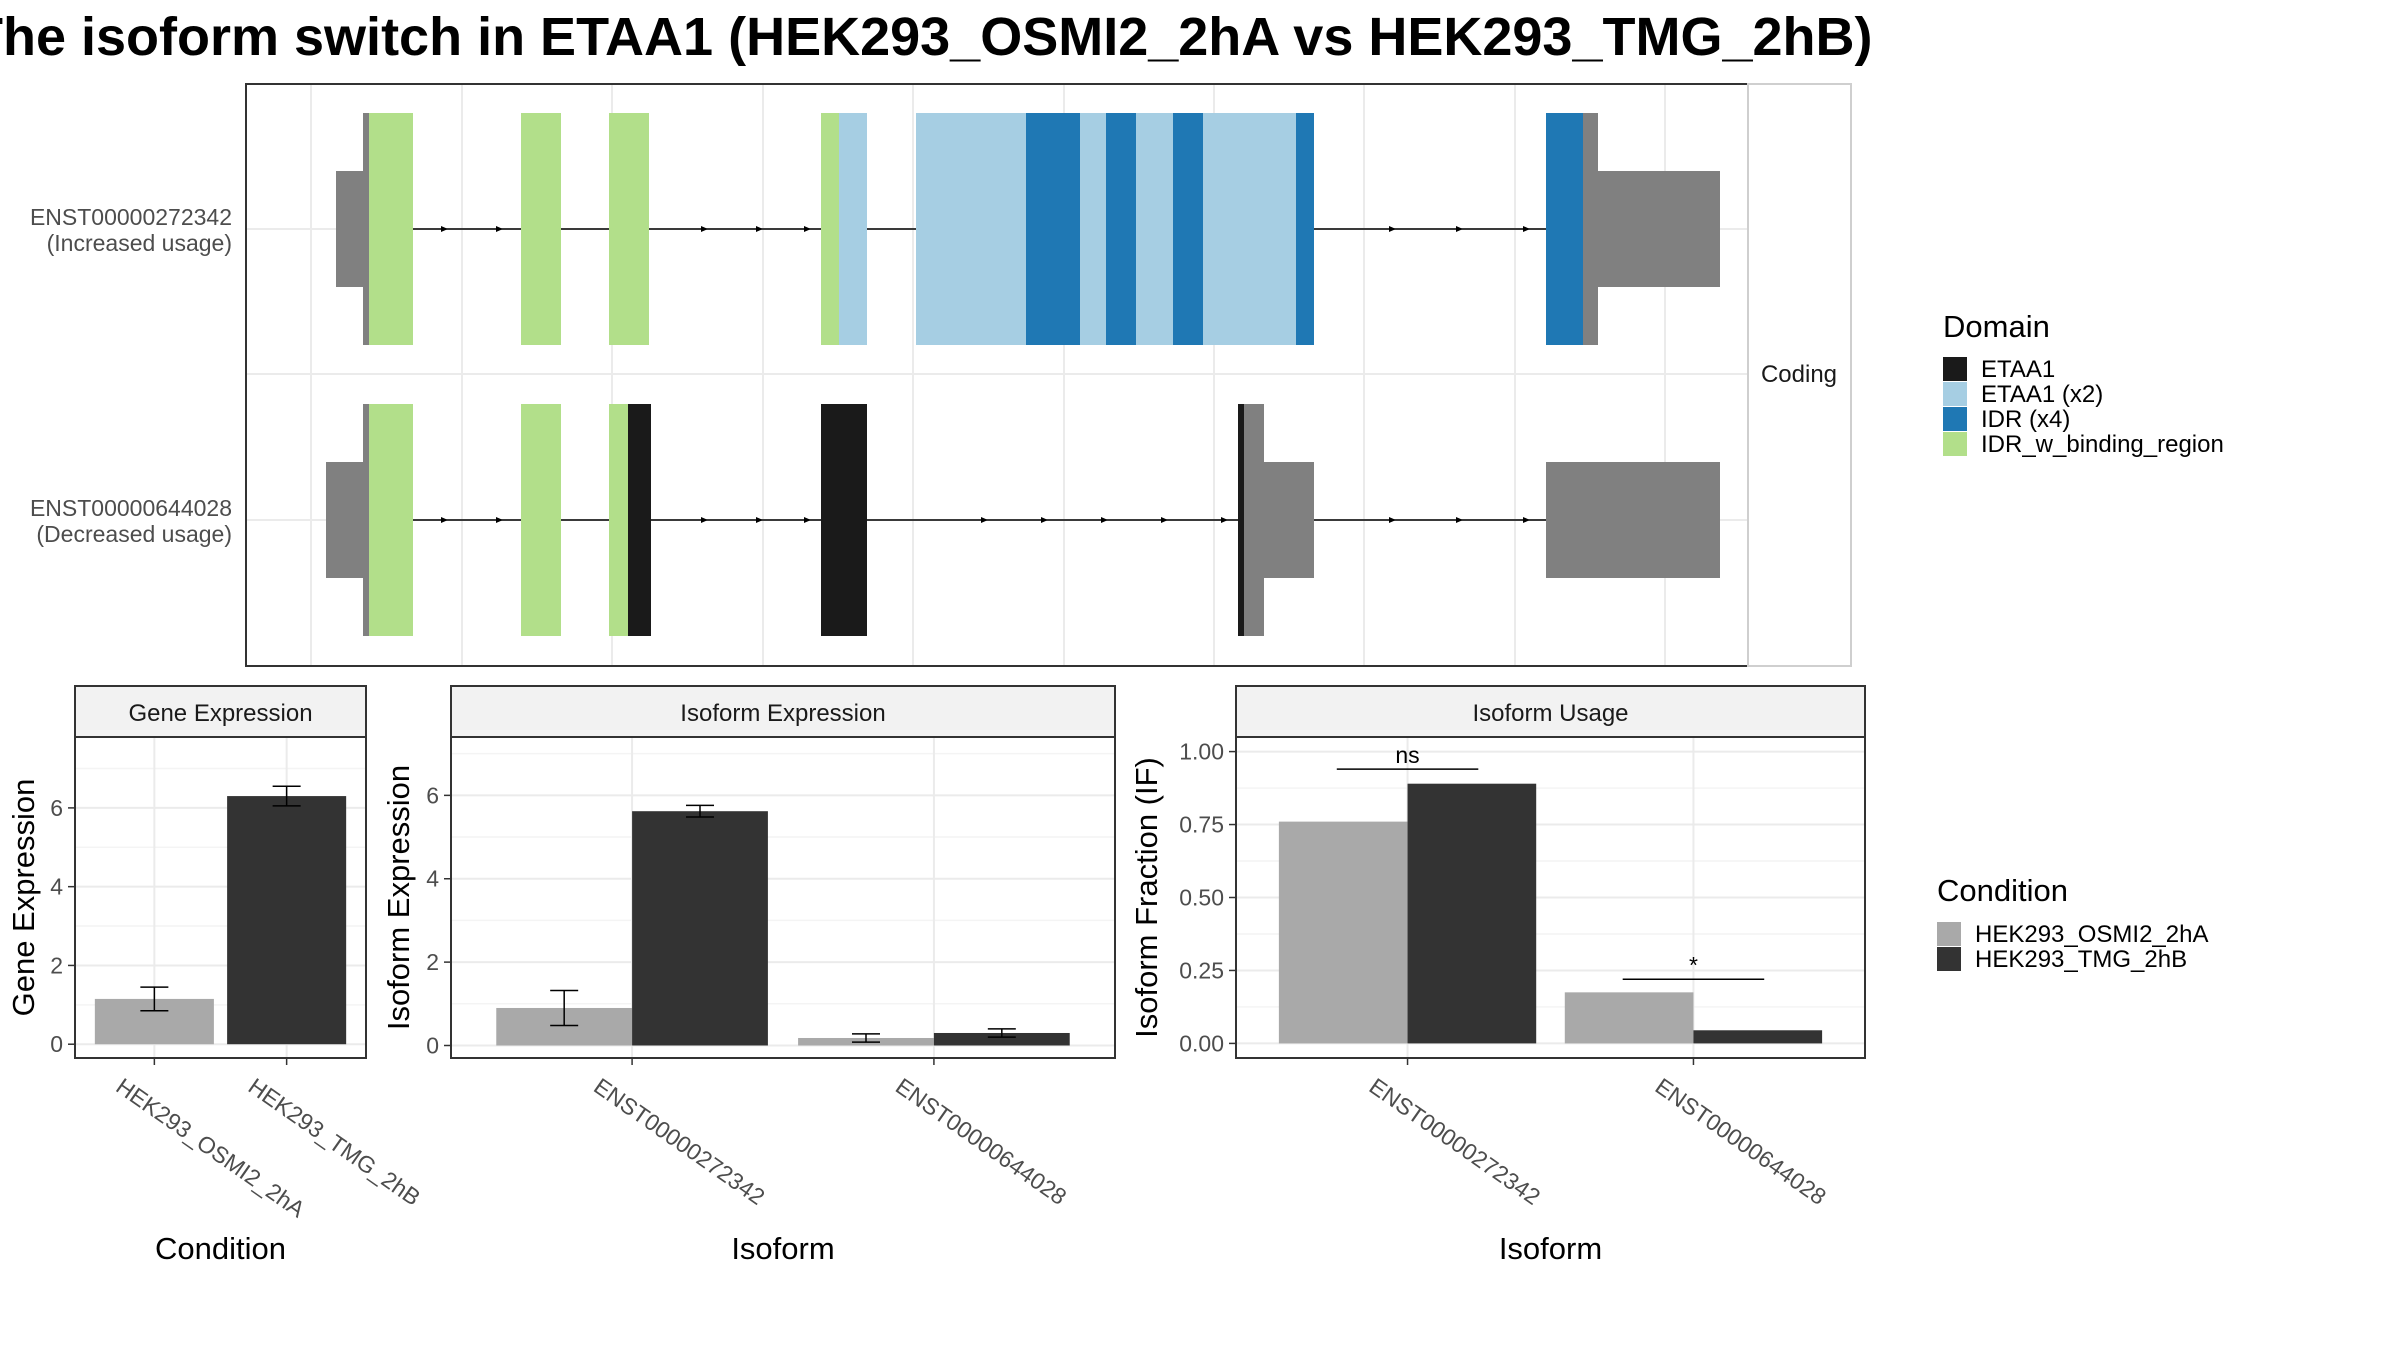 This screenshot has width=2400, height=1350. I want to click on transcript-label: ENST00000644028, so click(131, 508).